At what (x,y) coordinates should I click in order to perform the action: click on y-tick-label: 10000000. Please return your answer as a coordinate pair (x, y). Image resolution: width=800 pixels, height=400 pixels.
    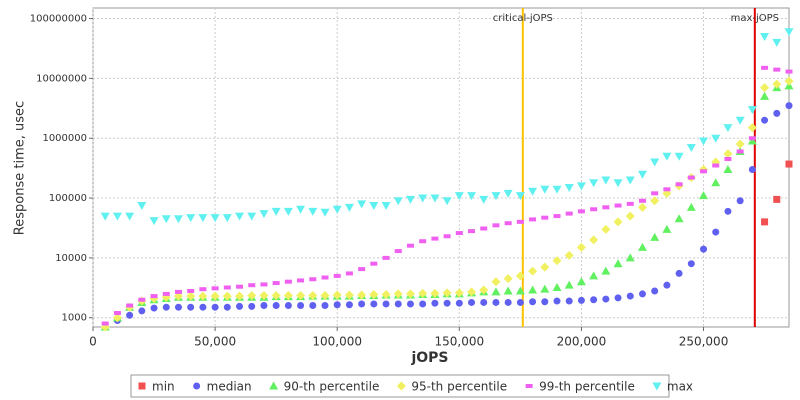
    Looking at the image, I should click on (61, 78).